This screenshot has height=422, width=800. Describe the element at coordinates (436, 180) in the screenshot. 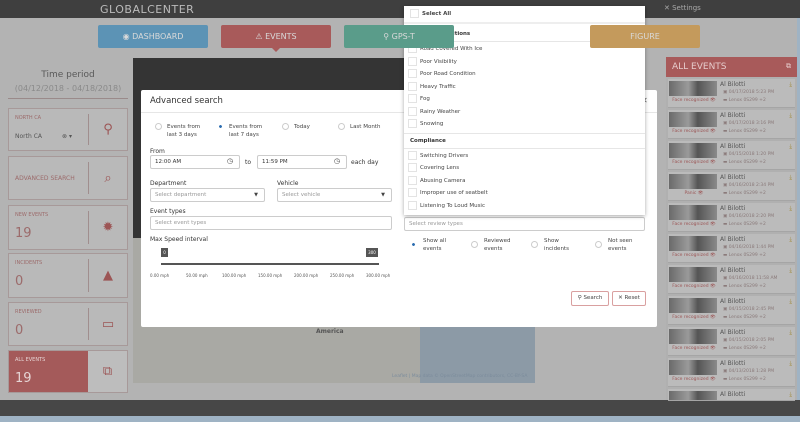

I see `review-type-option: Abusing Camera` at that location.